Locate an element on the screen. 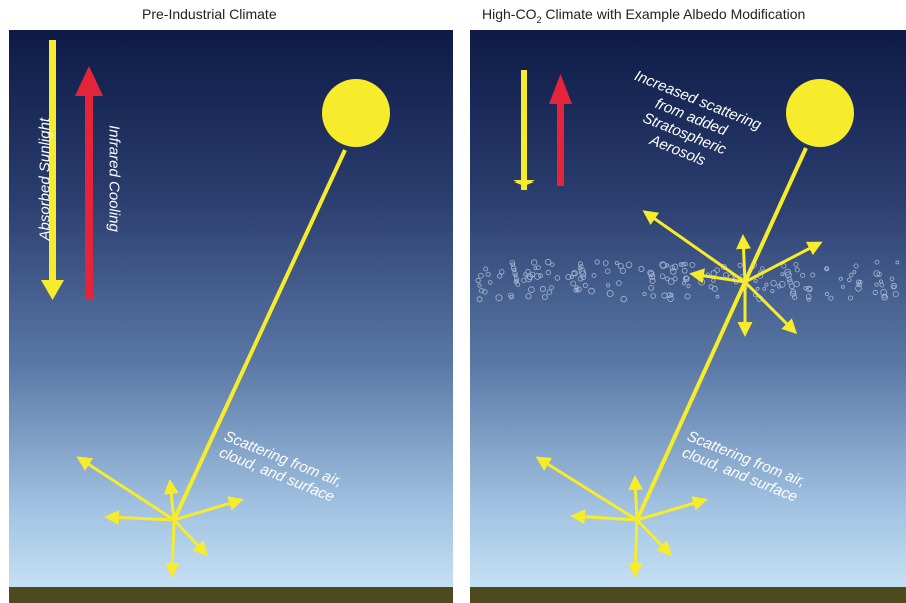 The height and width of the screenshot is (603, 906). aerosol-layer is located at coordinates (687, 280).